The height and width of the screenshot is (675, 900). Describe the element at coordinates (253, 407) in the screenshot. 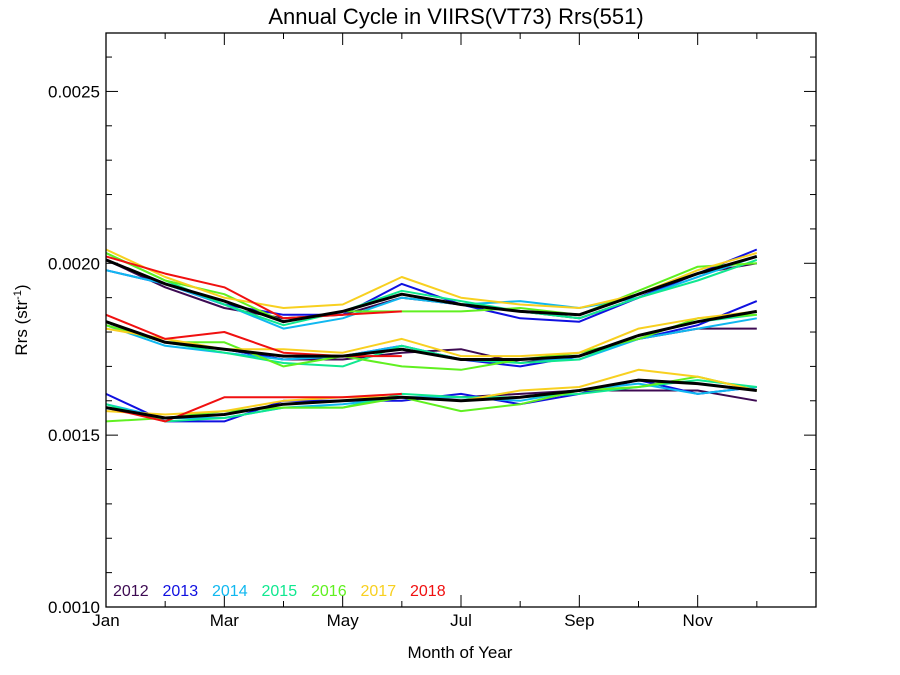

I see `series-2018-lower-line` at that location.